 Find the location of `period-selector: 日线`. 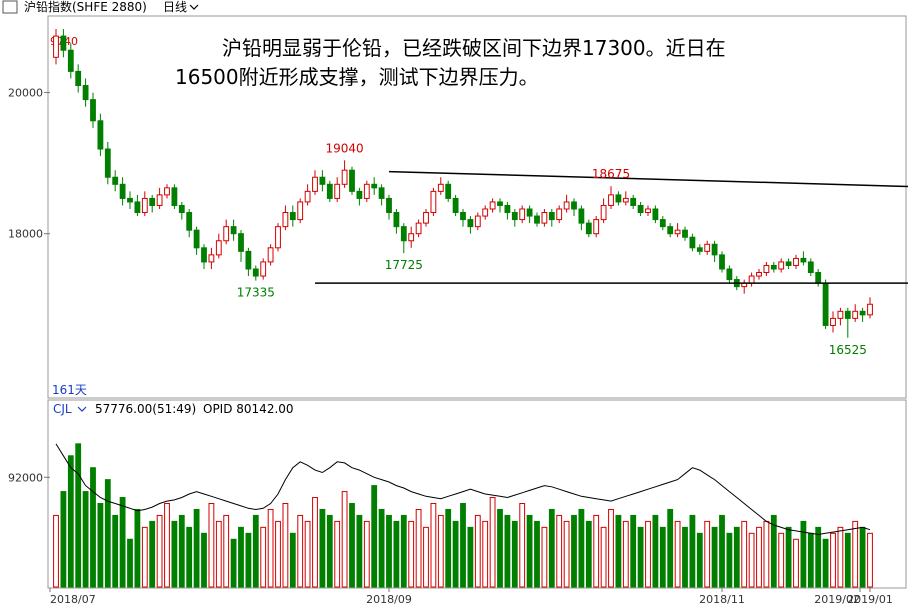

period-selector: 日线 is located at coordinates (175, 7).